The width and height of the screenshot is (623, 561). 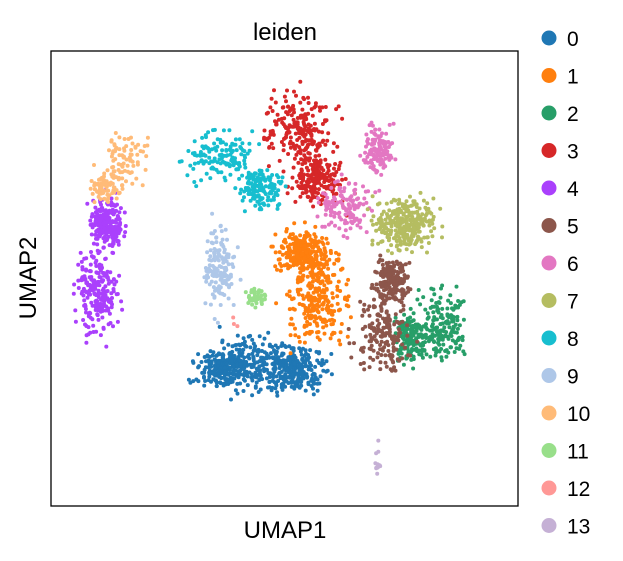 What do you see at coordinates (549, 300) in the screenshot?
I see `legend-marker` at bounding box center [549, 300].